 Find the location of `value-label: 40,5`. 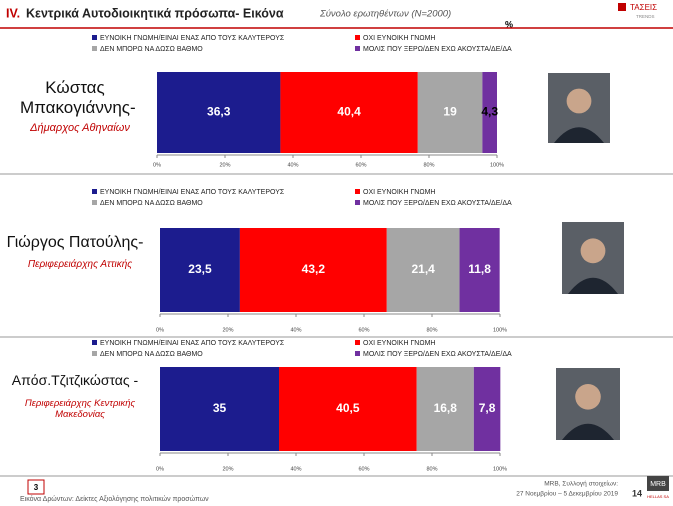

value-label: 40,5 is located at coordinates (348, 408).